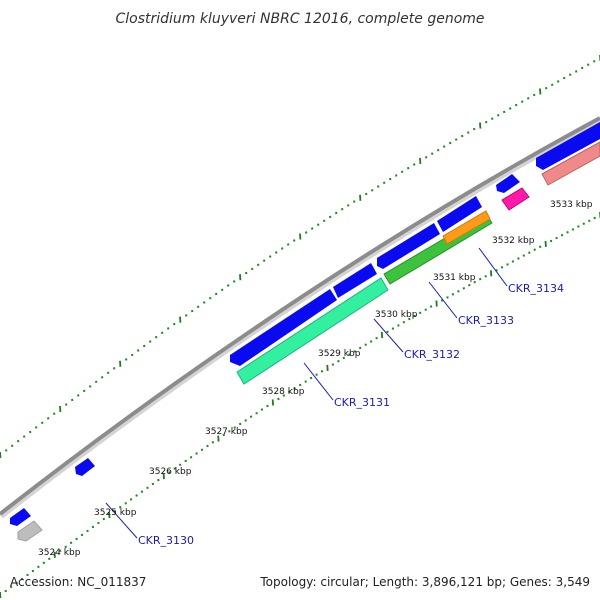 The width and height of the screenshot is (600, 600). Describe the element at coordinates (513, 241) in the screenshot. I see `kbp-label: 3532 kbp` at that location.